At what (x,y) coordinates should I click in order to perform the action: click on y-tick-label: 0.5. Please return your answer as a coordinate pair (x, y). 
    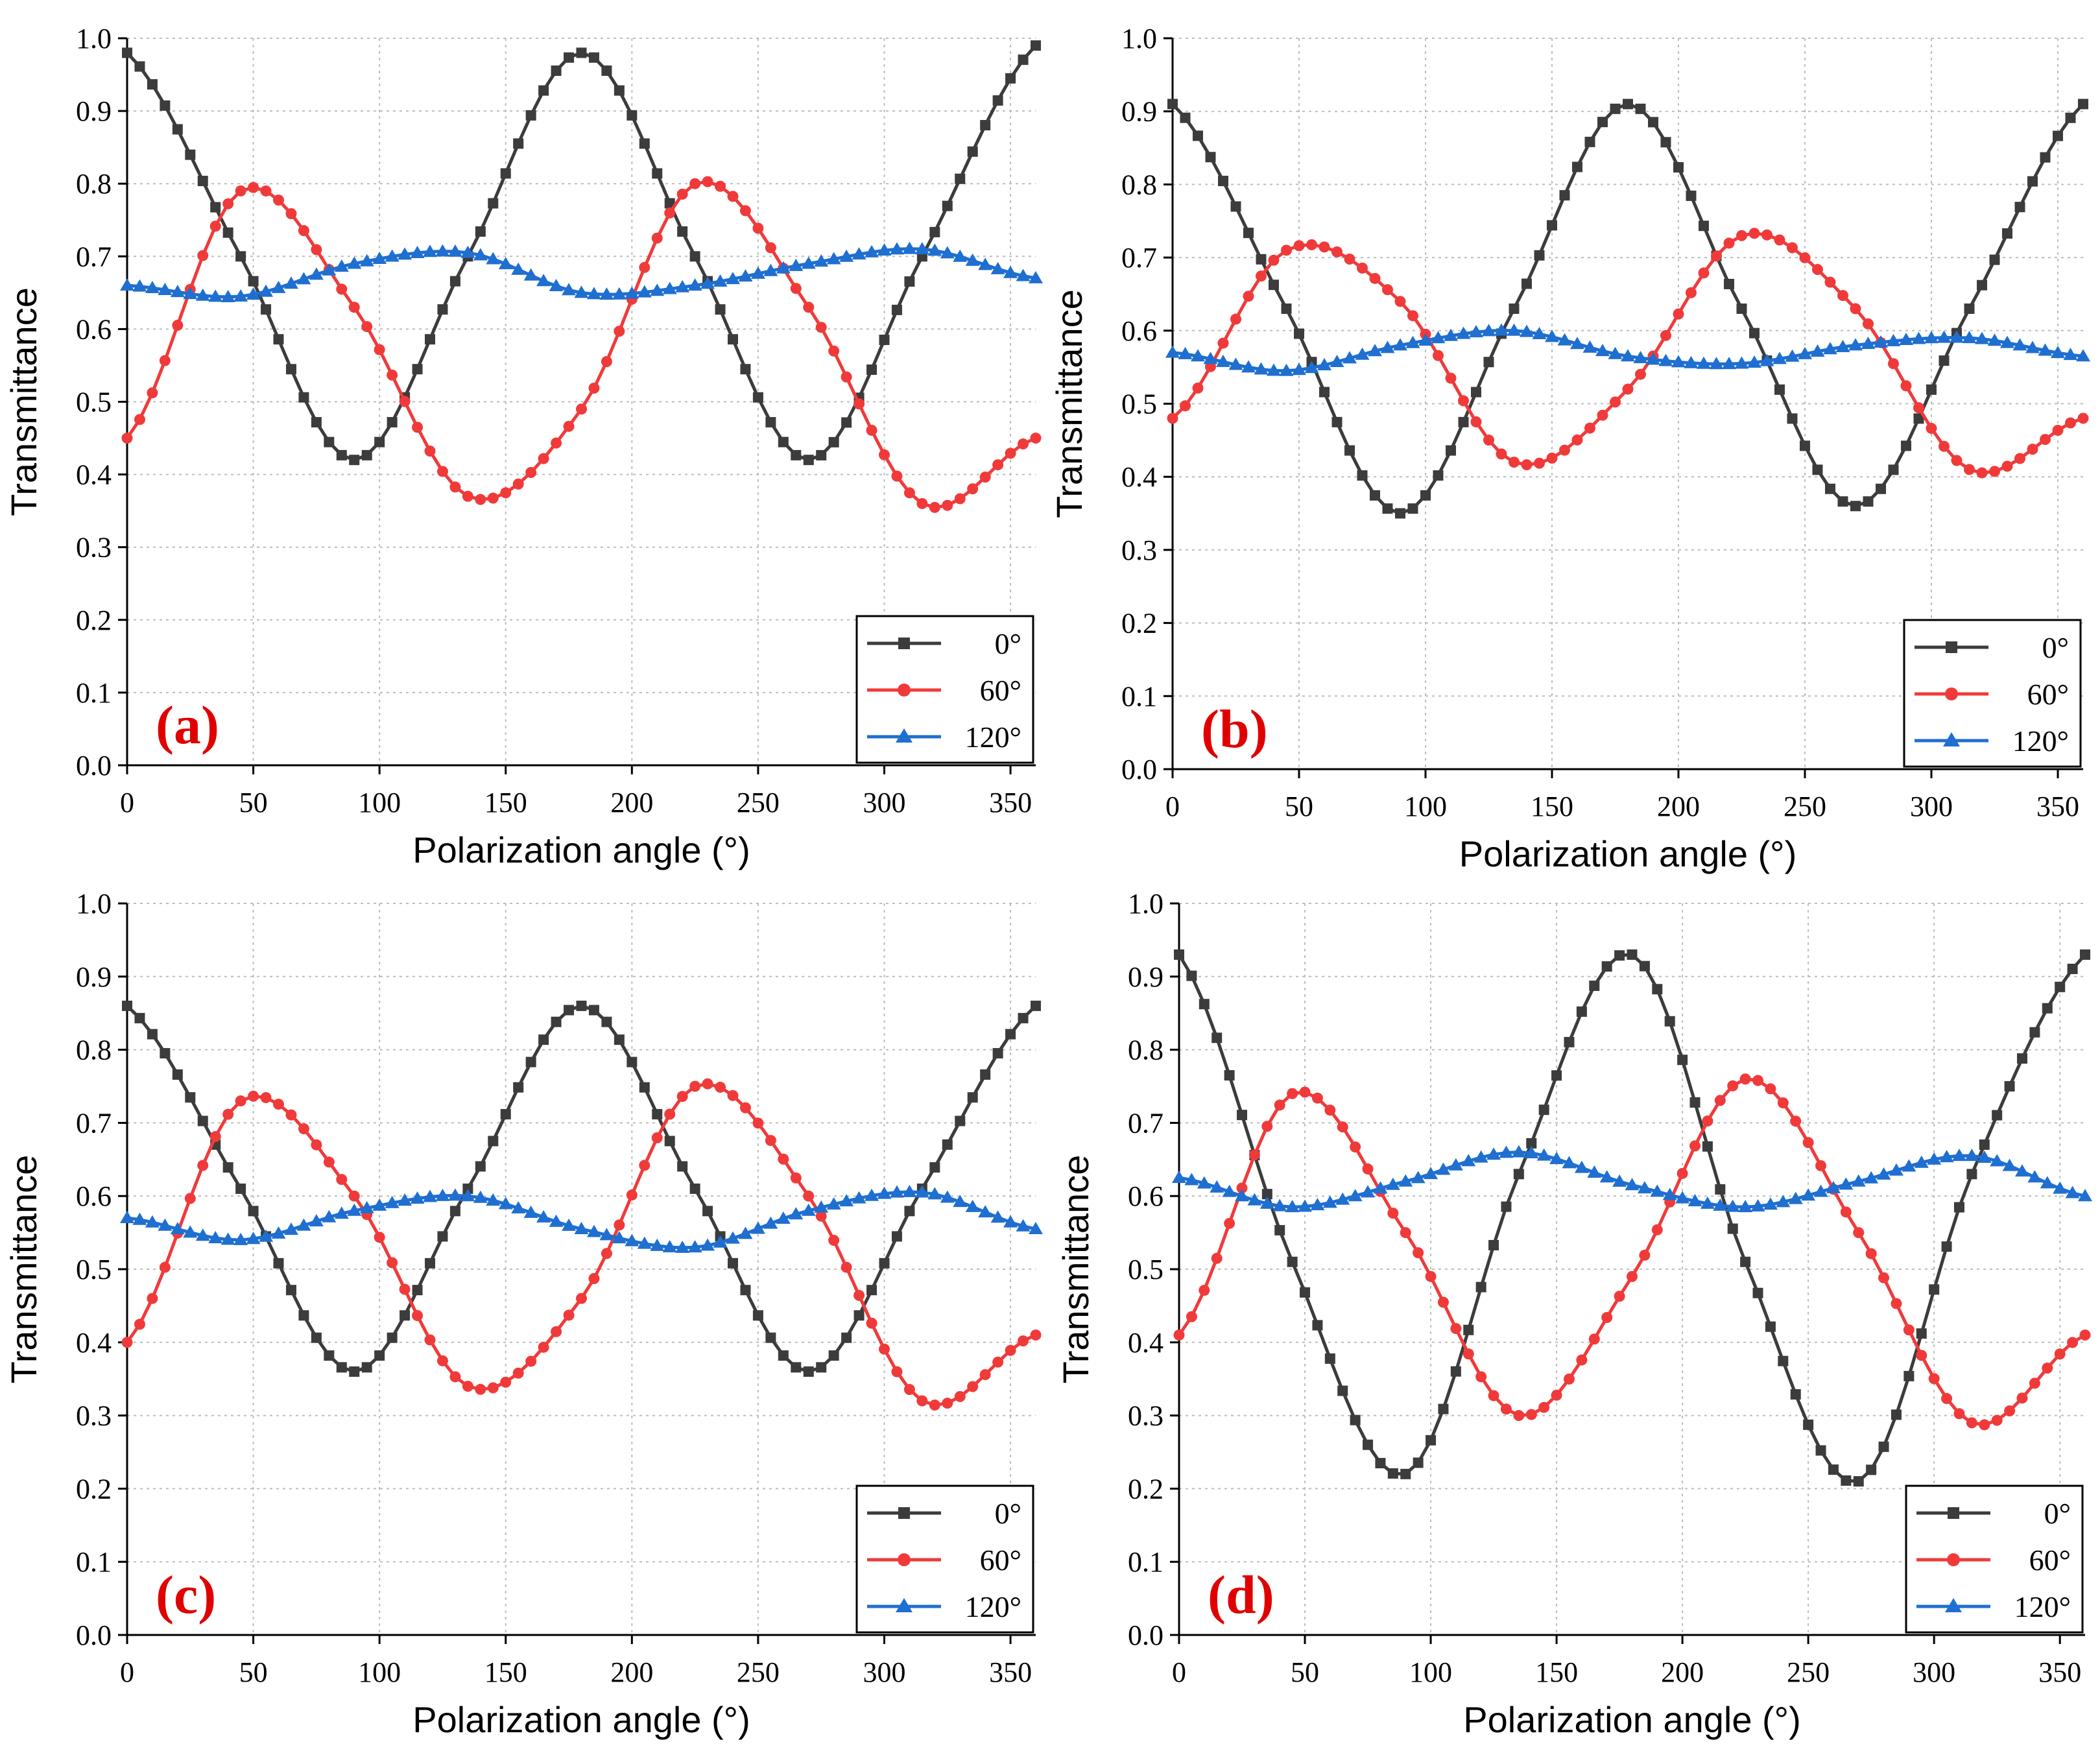
    Looking at the image, I should click on (1145, 1269).